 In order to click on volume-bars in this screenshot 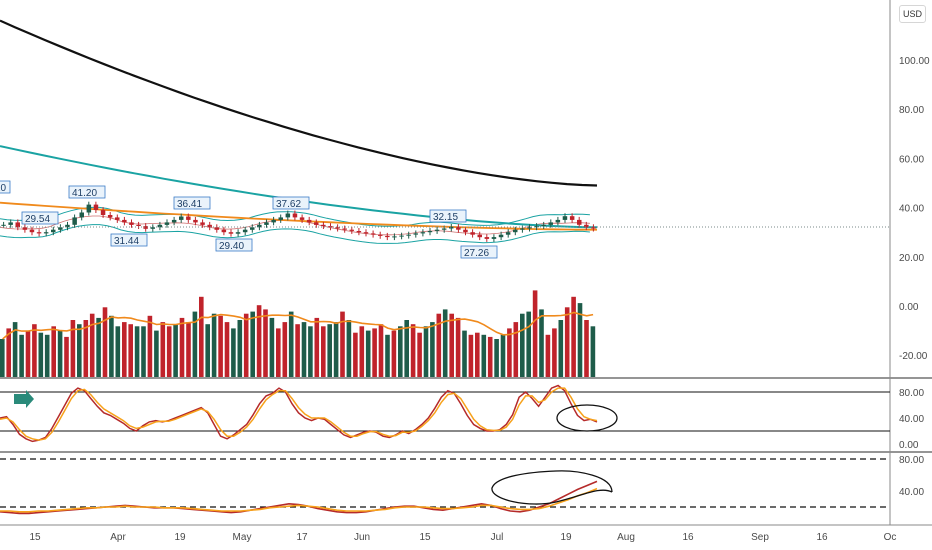, I will do `click(298, 333)`.